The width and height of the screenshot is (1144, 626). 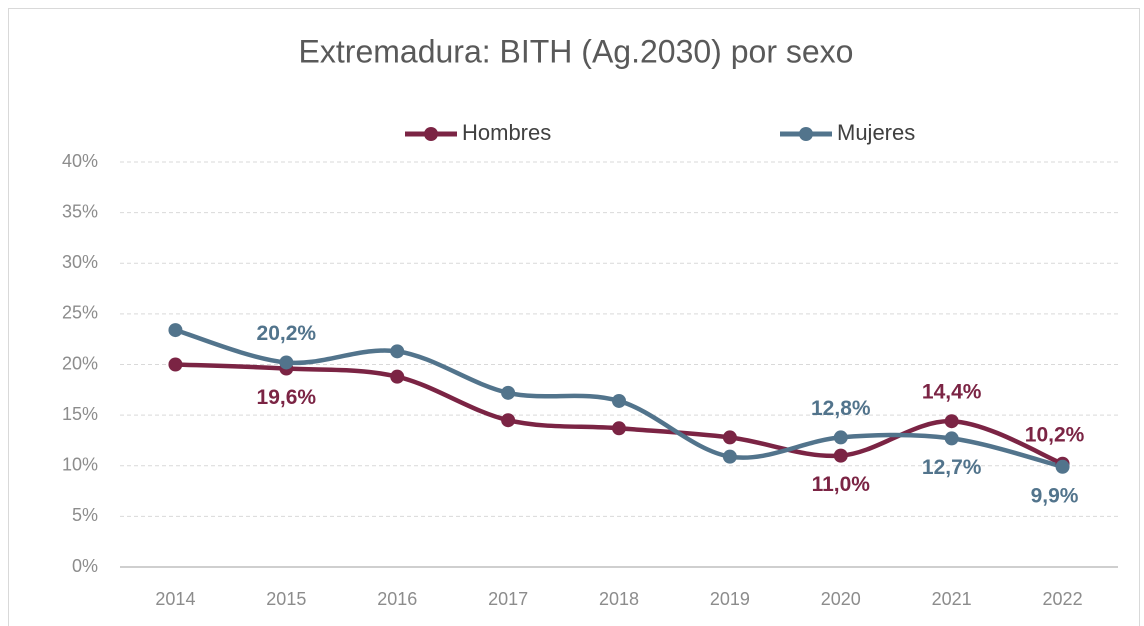 What do you see at coordinates (730, 599) in the screenshot?
I see `x-tick-label: 2019` at bounding box center [730, 599].